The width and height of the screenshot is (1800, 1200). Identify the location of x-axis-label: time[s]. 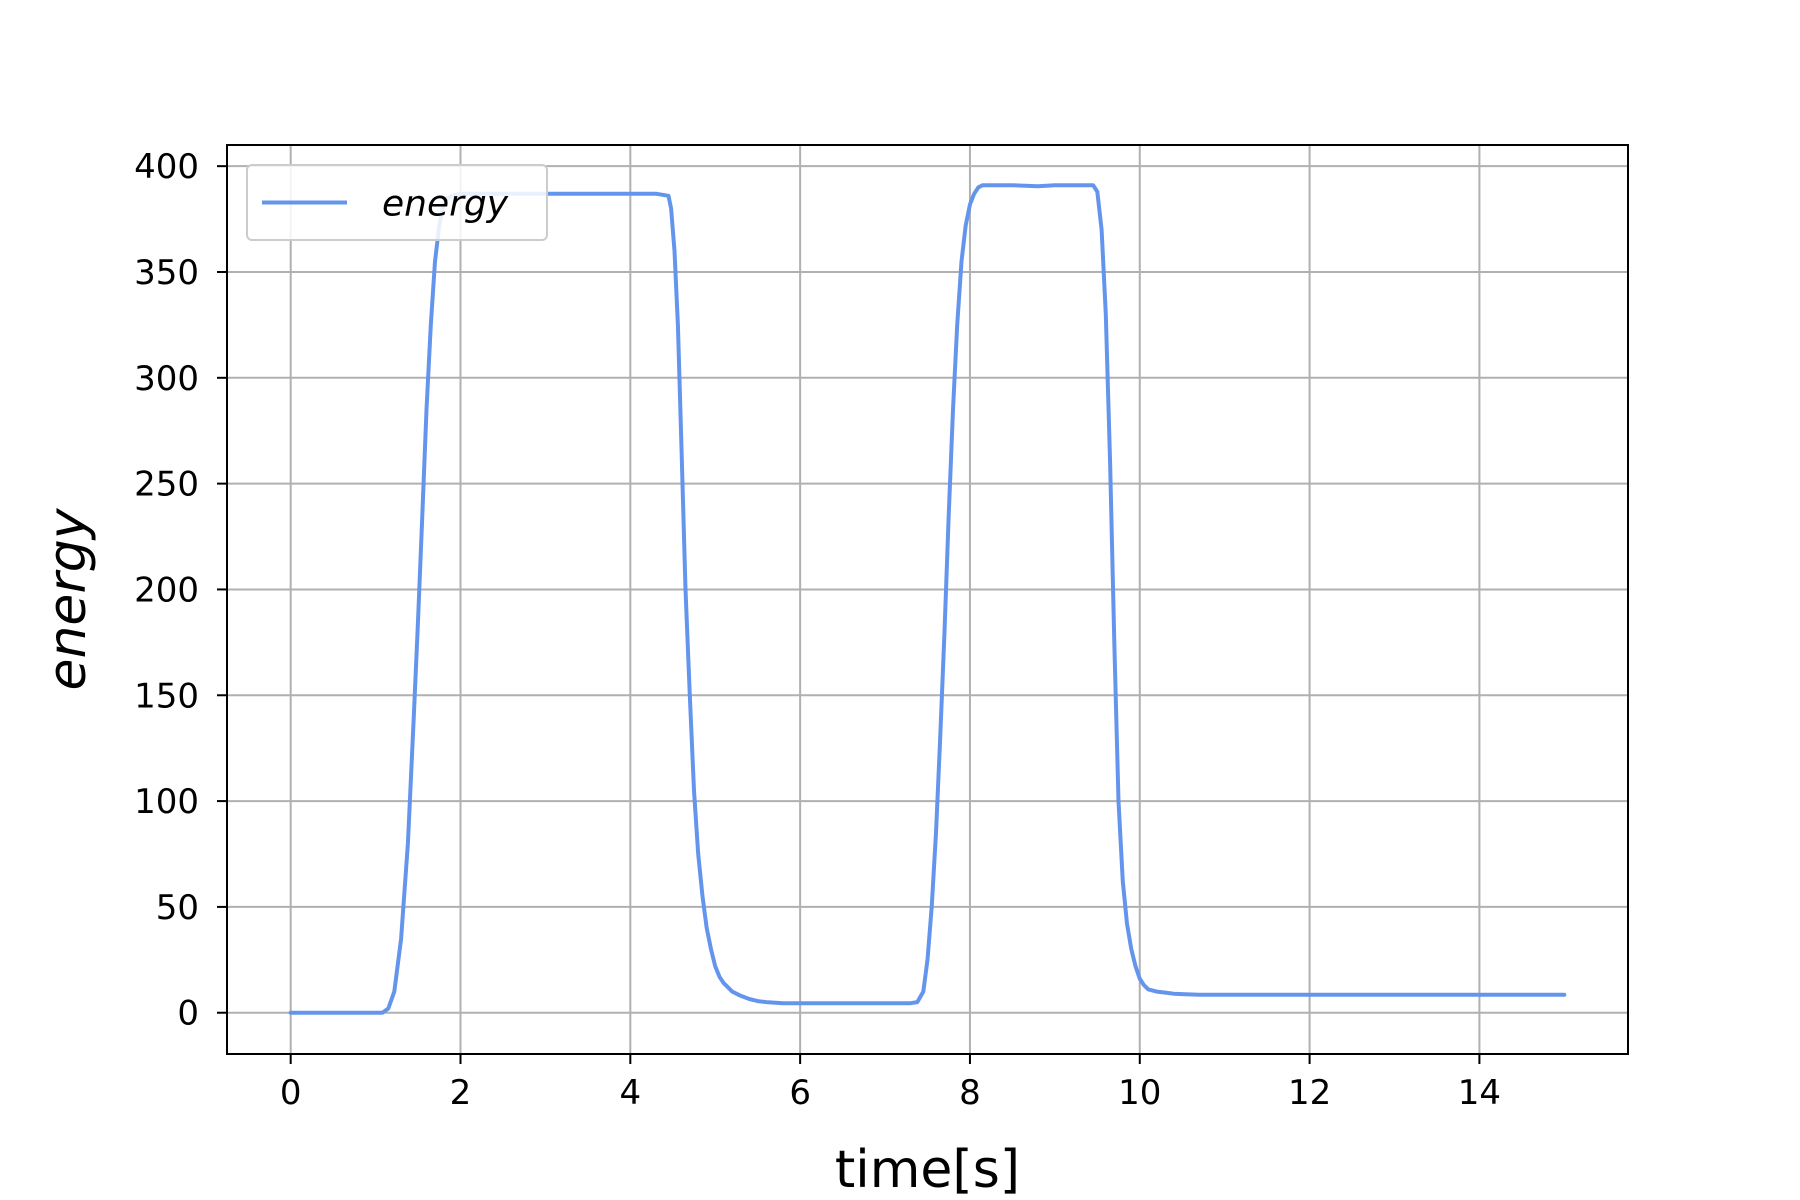
(927, 1170).